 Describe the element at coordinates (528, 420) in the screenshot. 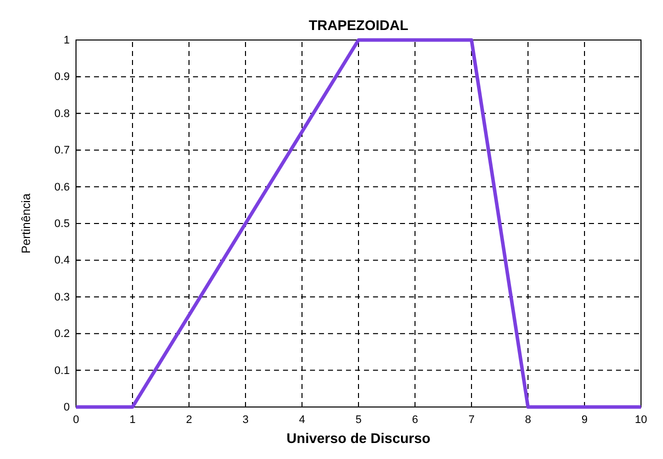

I see `x-tick-label: 8` at that location.